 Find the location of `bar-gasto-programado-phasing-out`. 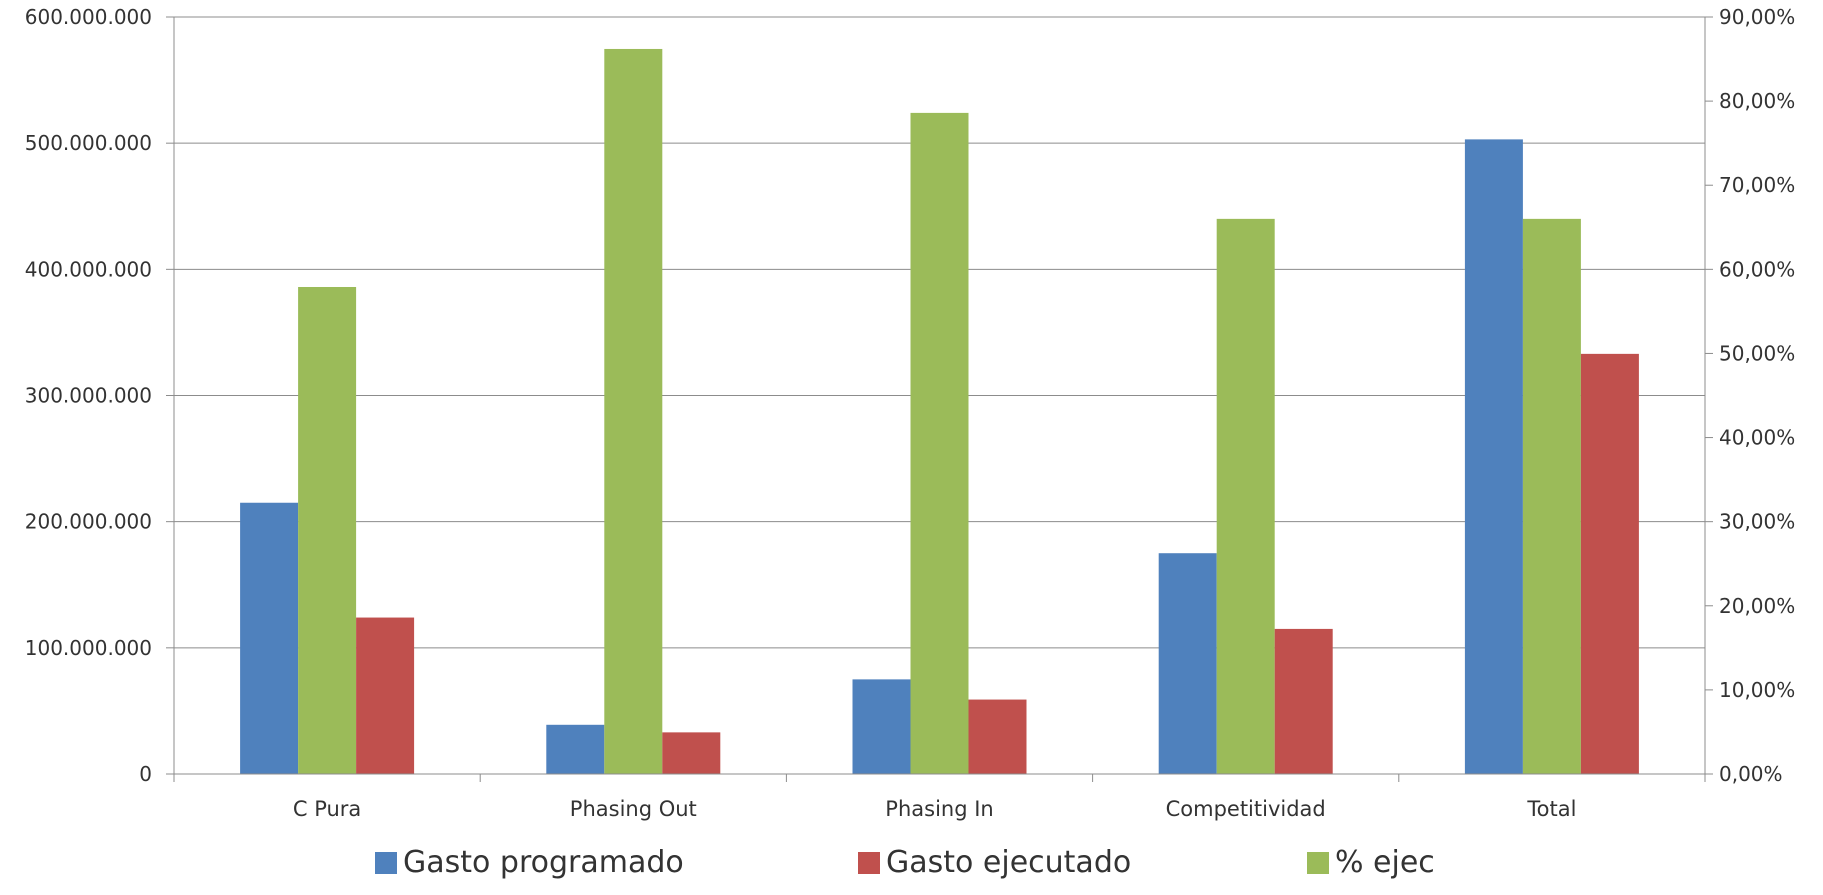

bar-gasto-programado-phasing-out is located at coordinates (575, 749).